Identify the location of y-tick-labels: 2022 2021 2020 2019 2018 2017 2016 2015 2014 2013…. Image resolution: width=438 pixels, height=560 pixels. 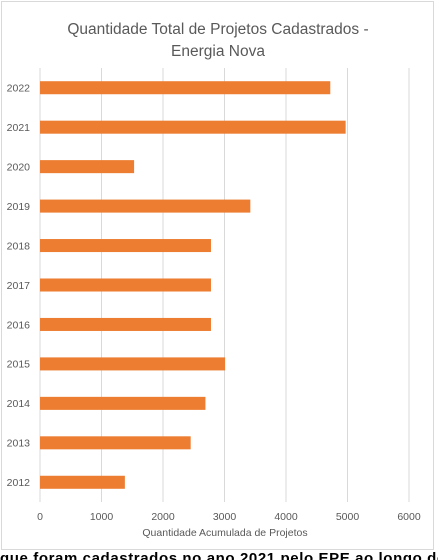
(19, 286).